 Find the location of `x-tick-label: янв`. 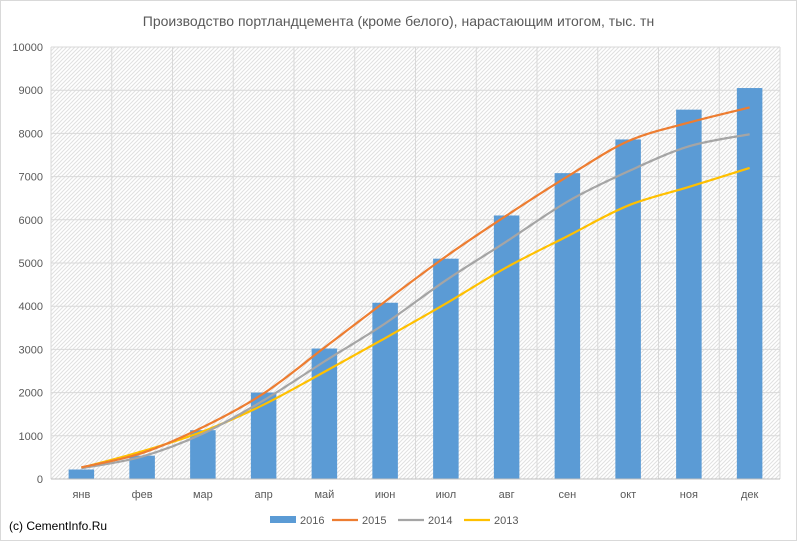

x-tick-label: янв is located at coordinates (81, 495).